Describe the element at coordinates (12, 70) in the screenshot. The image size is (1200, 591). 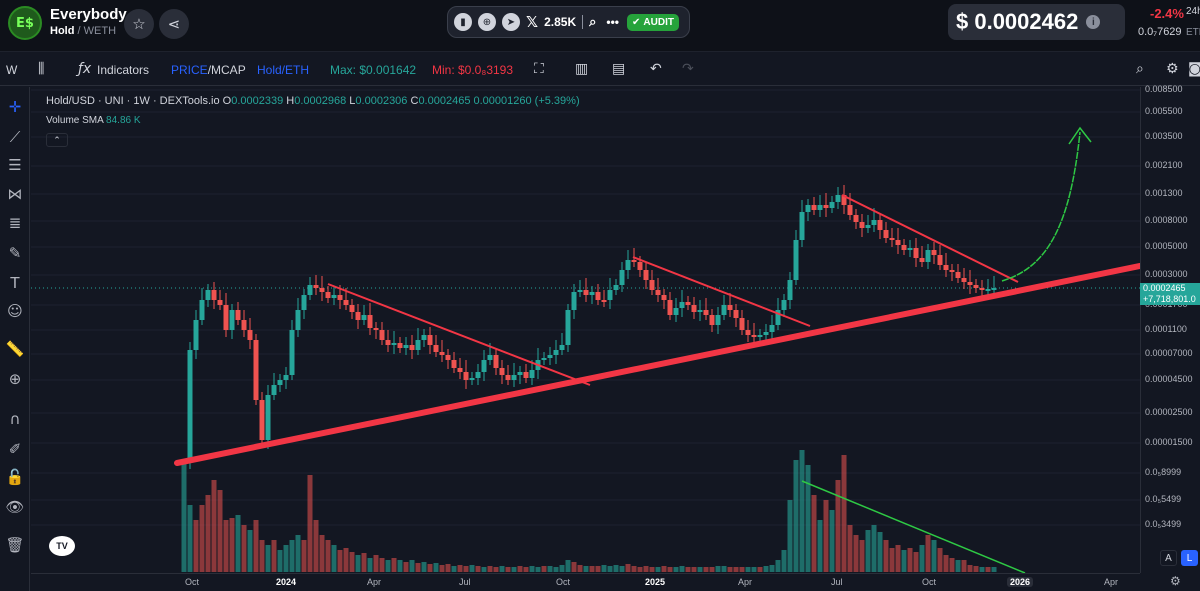
I see `interval-selector: W` at that location.